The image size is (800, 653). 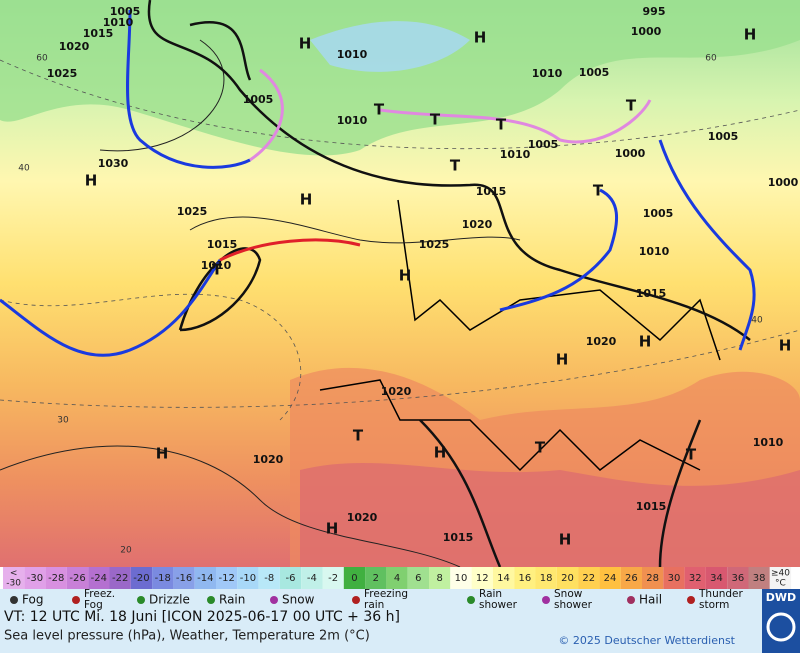 I want to click on isobar, so click(x=560, y=493).